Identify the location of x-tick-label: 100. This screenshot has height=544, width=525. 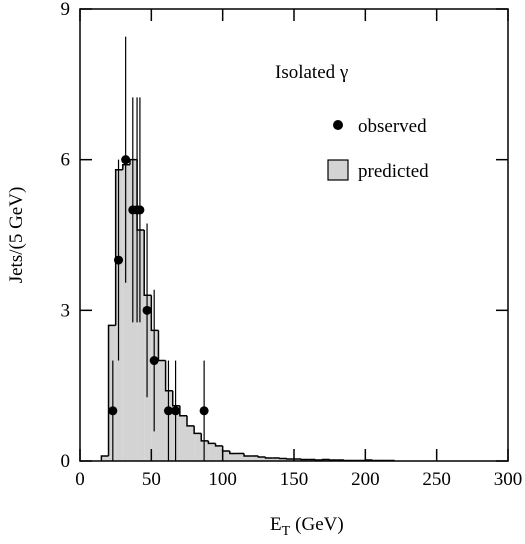
(222, 479).